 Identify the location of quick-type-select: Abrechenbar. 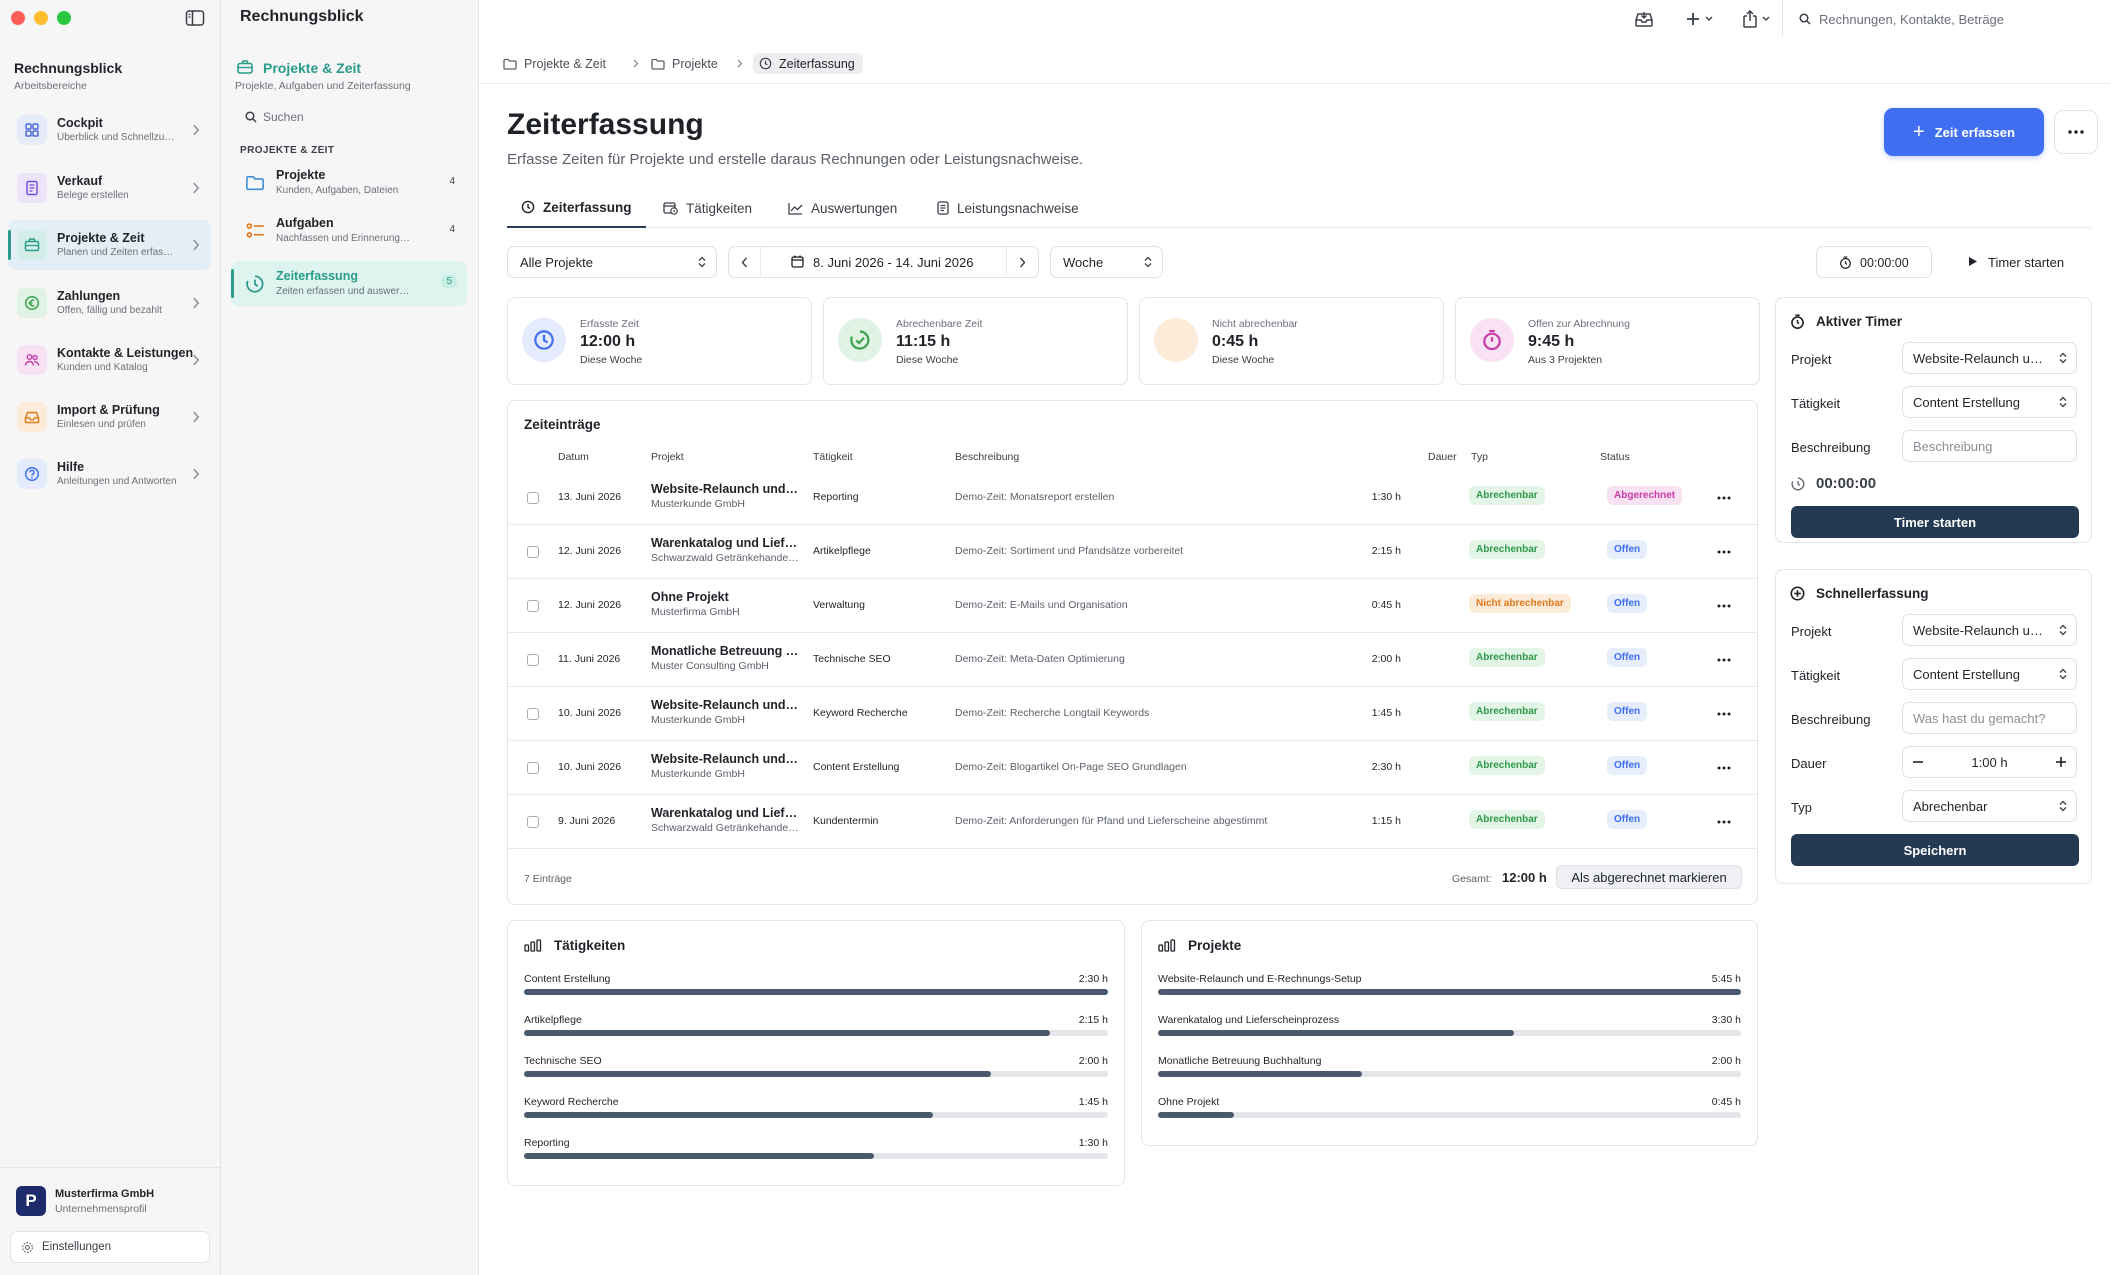
(1989, 806).